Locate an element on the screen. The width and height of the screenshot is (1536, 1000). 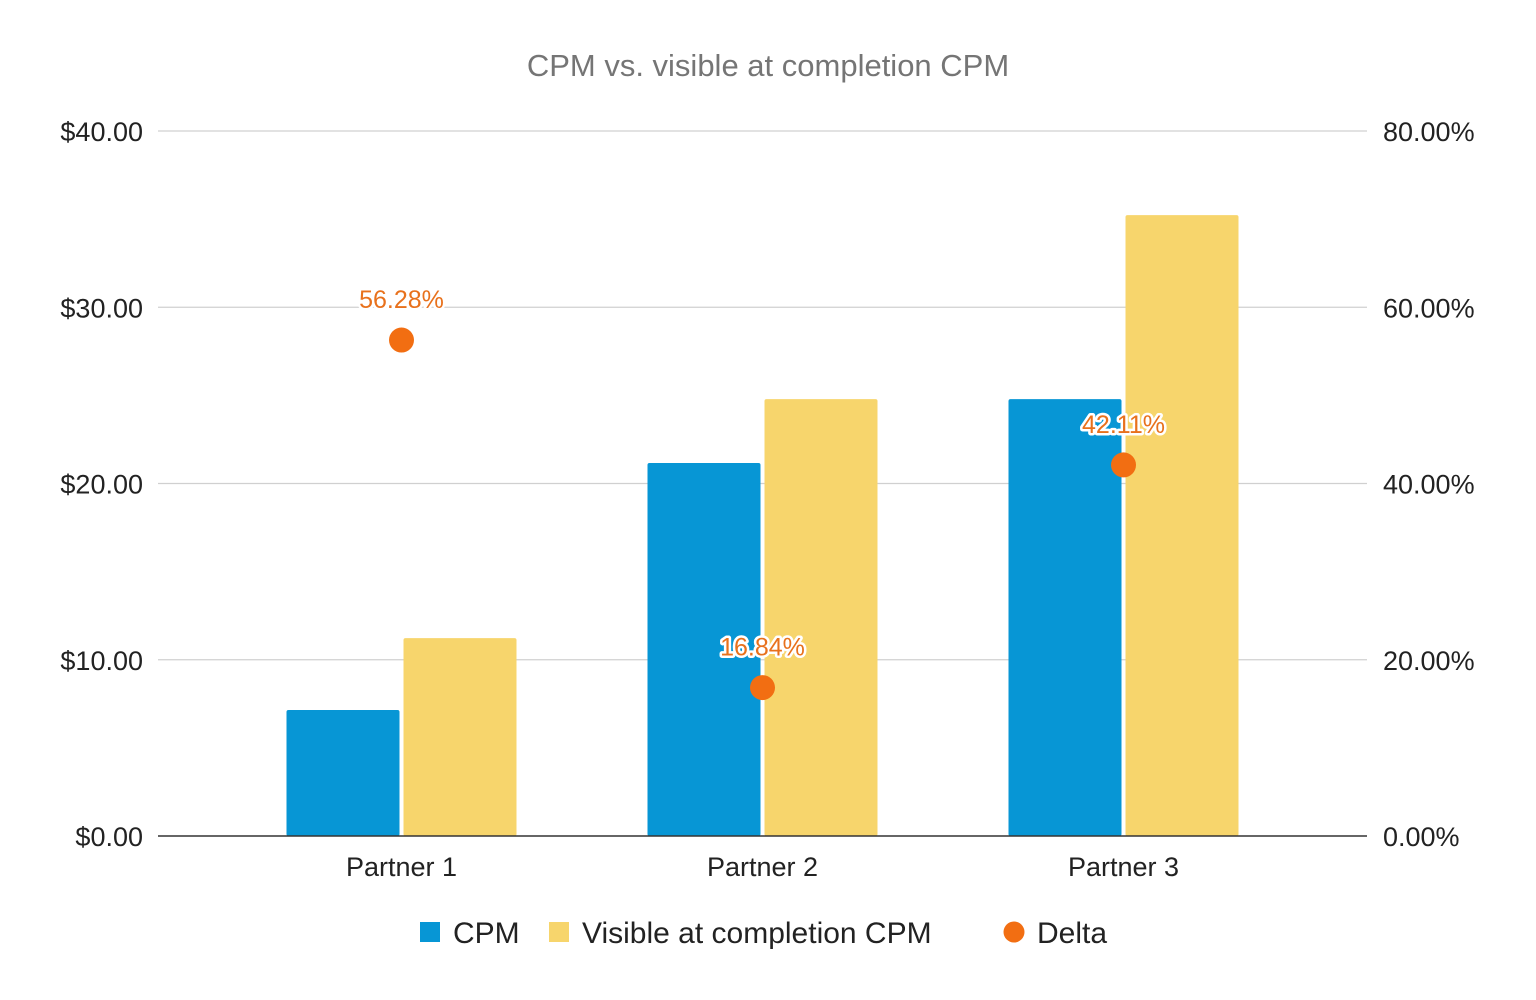
x-tick-label: Partner 2 is located at coordinates (762, 867).